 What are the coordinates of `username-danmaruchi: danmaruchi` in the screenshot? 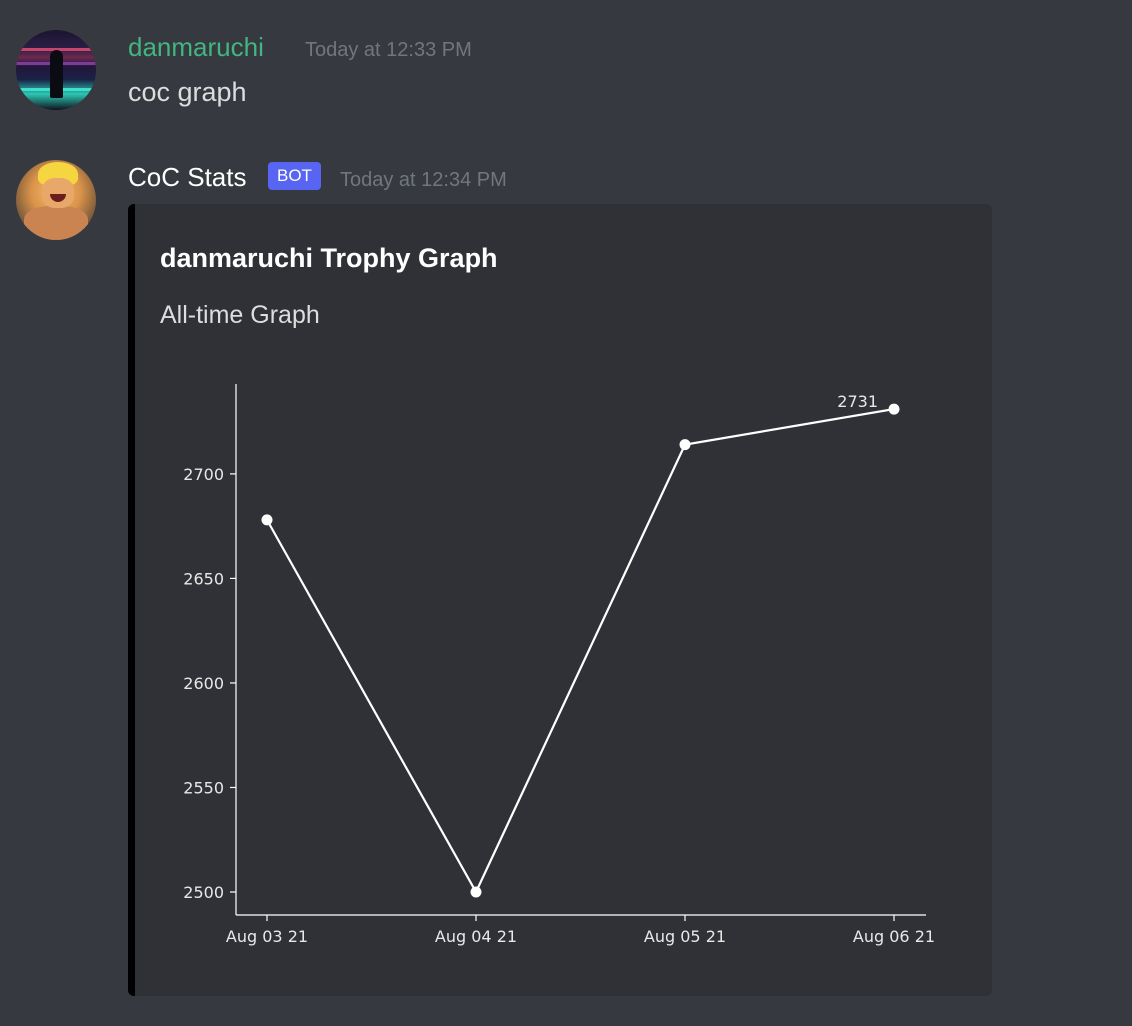 It's located at (196, 47).